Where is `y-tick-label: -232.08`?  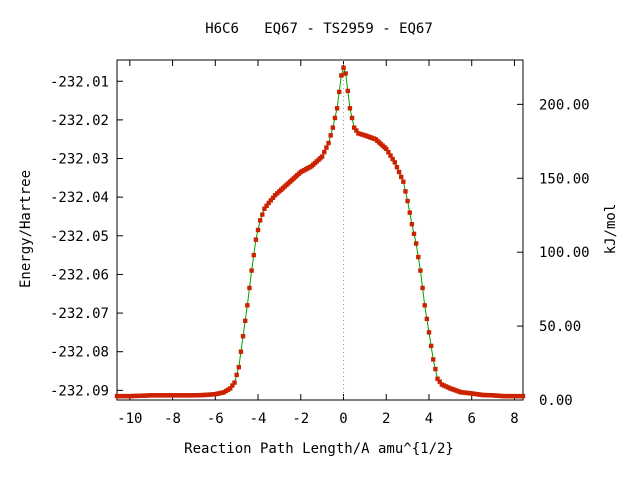 y-tick-label: -232.08 is located at coordinates (79, 353).